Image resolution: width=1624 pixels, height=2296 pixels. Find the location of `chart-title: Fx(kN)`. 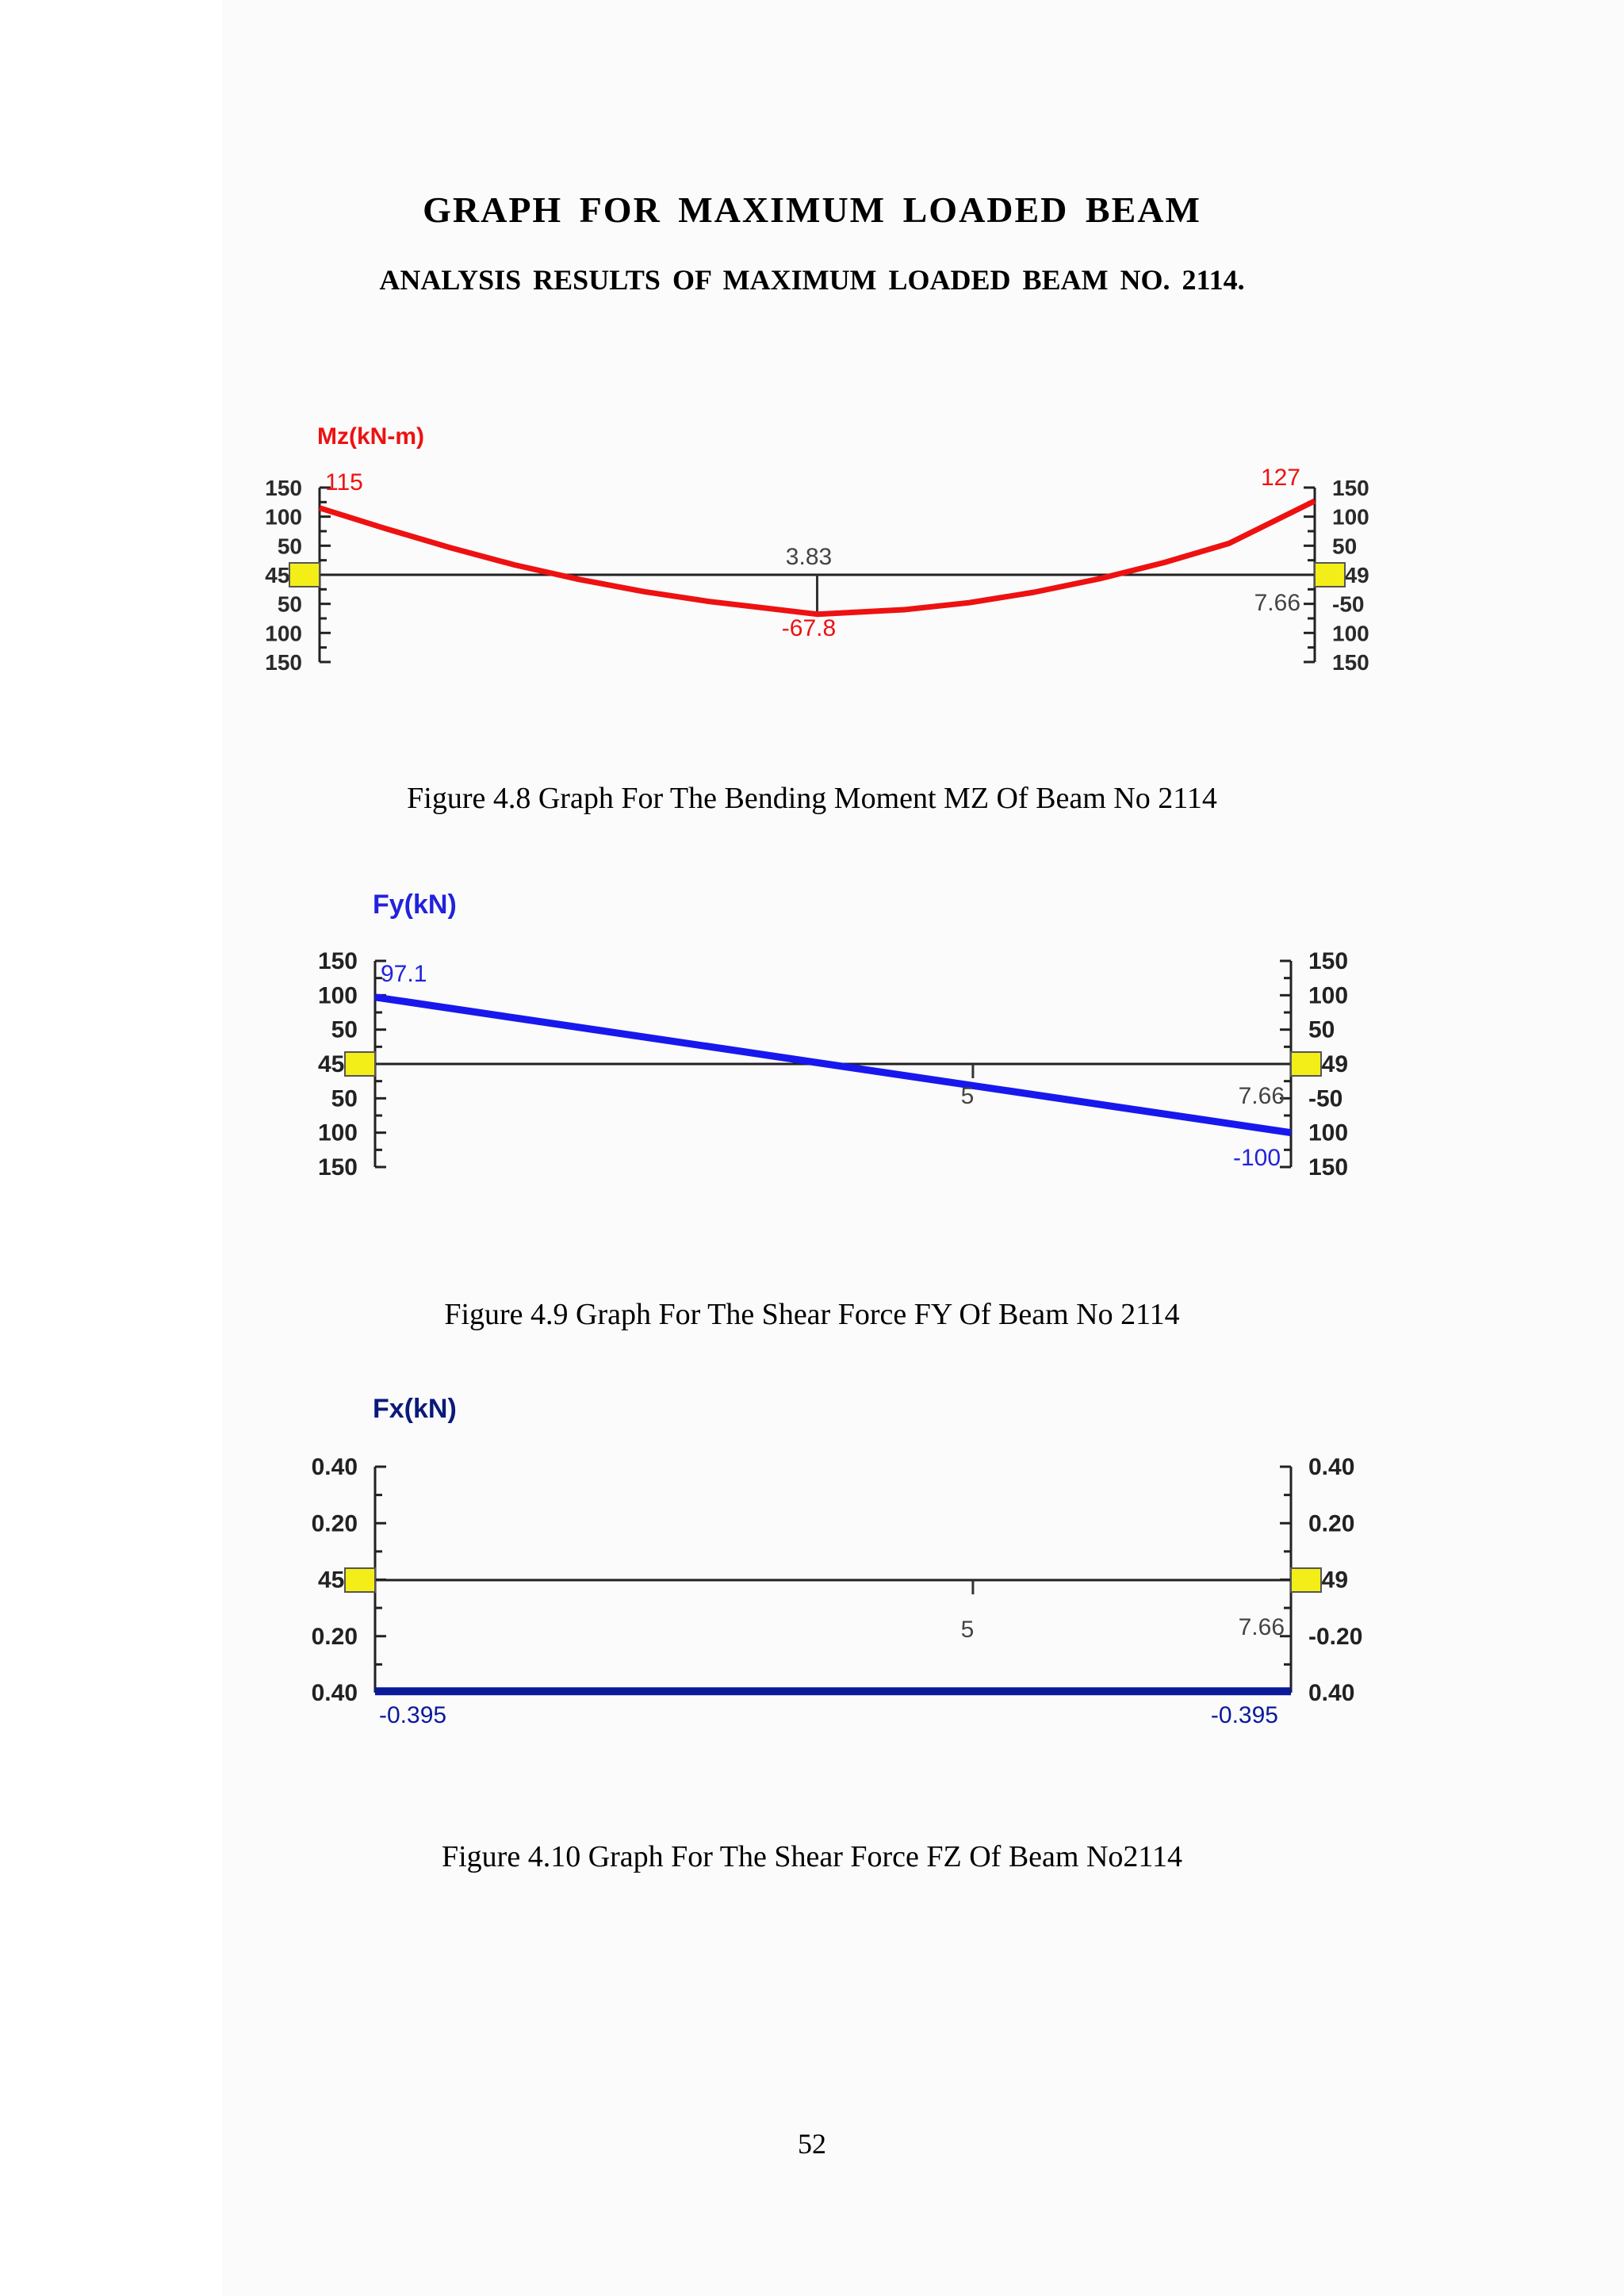

chart-title: Fx(kN) is located at coordinates (415, 1409).